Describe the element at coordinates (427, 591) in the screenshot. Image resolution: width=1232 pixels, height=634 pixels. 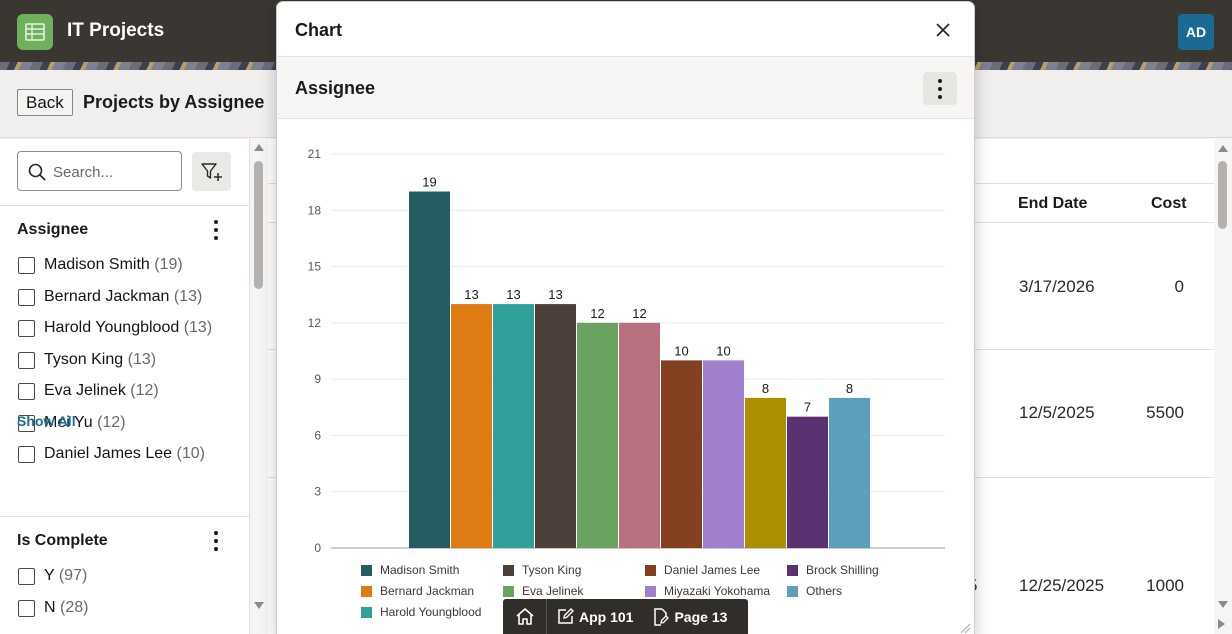
I see `legend-label: Bernard Jackman` at that location.